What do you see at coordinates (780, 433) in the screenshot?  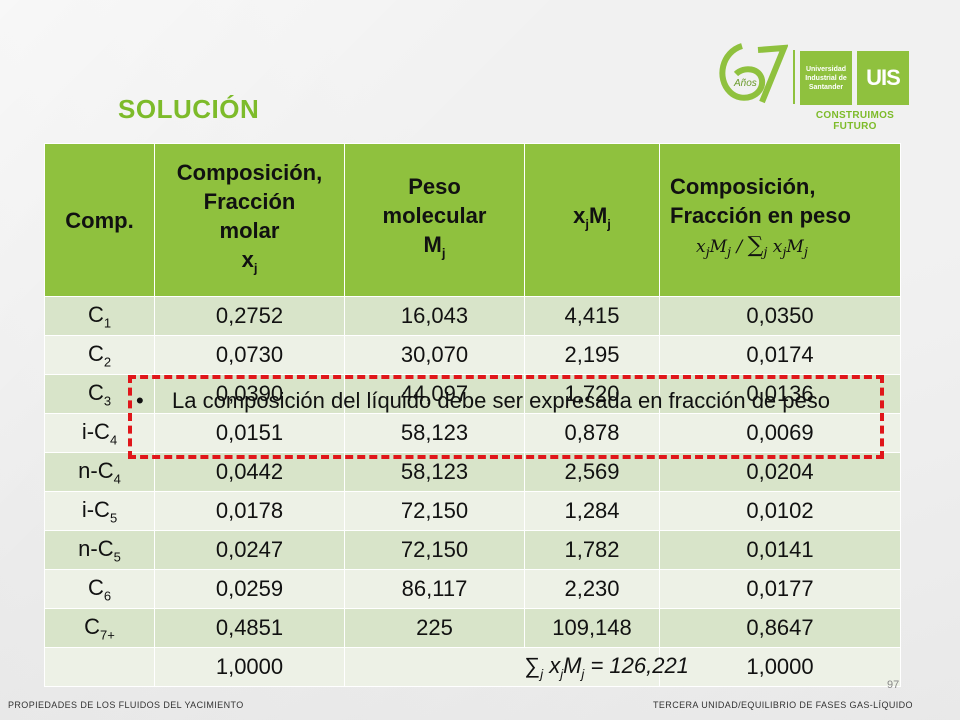 I see `cell-weight-fraction: 0,0069` at bounding box center [780, 433].